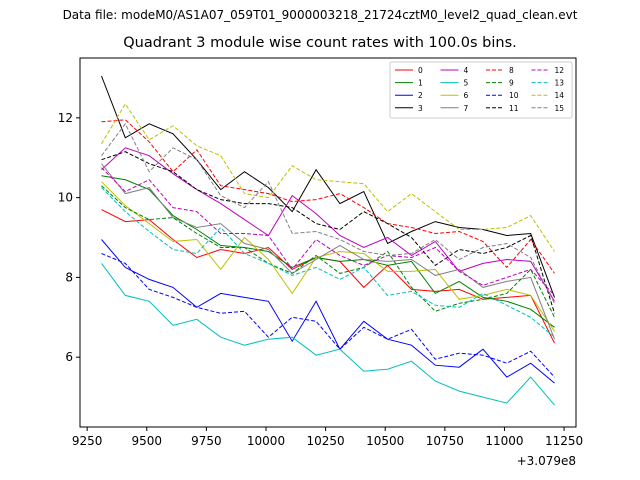 The height and width of the screenshot is (480, 640). I want to click on legend-label-3: 3, so click(420, 108).